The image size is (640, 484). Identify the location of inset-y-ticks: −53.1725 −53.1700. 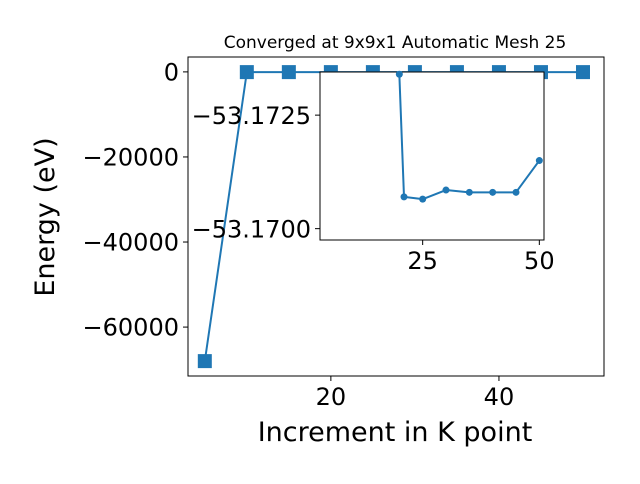
(256, 172).